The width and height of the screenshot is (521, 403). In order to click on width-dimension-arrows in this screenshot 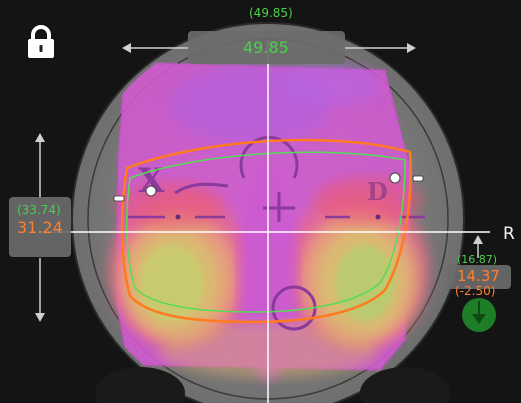, I will do `click(269, 48)`.